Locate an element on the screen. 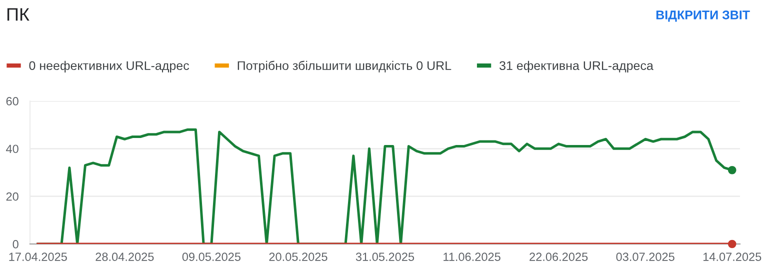  y-tick-label: 60 is located at coordinates (12, 101).